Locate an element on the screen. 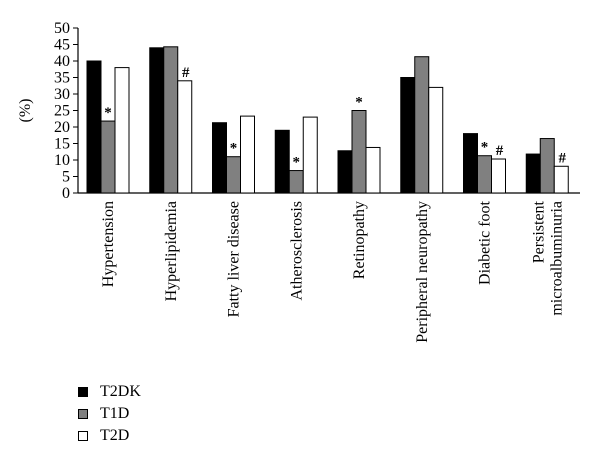 The image size is (600, 468). y-tick-label: 0 is located at coordinates (66, 193).